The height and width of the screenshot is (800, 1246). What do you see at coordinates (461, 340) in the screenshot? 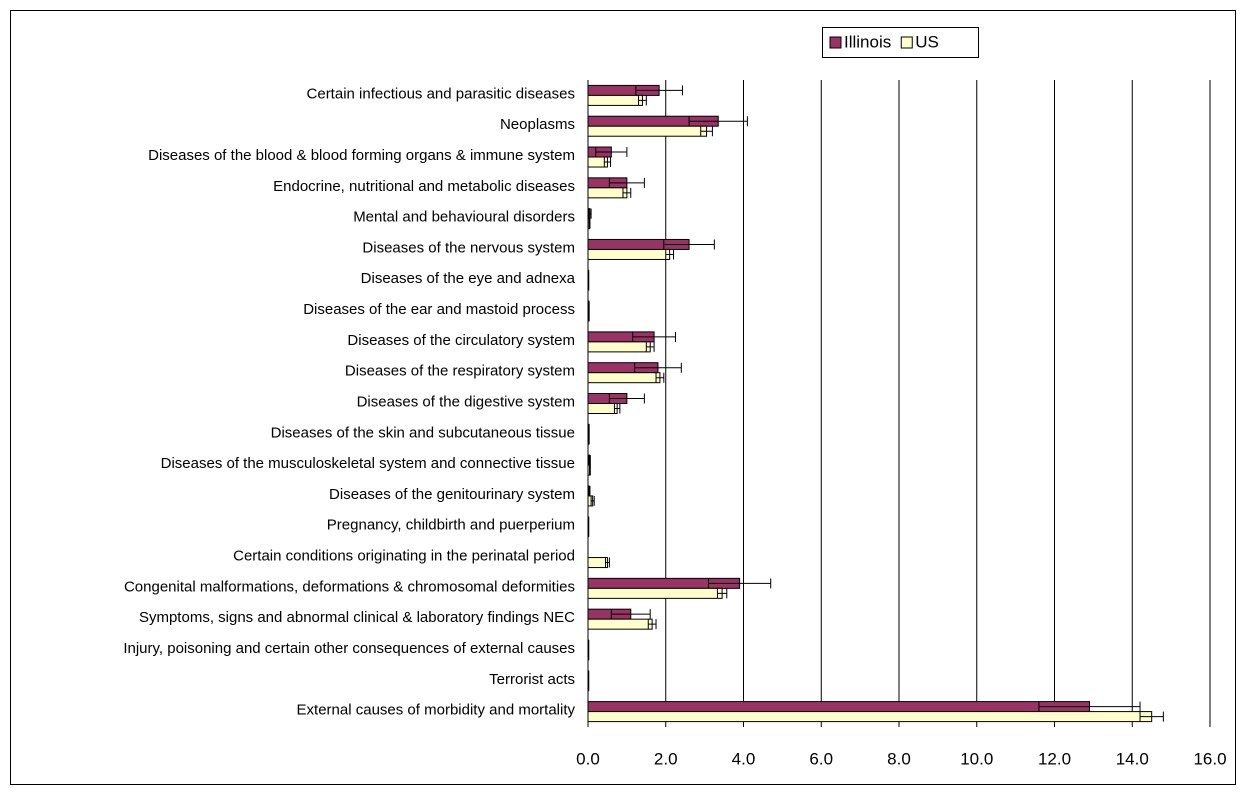
I see `y-tick-label: Diseases of the circulatory system` at bounding box center [461, 340].